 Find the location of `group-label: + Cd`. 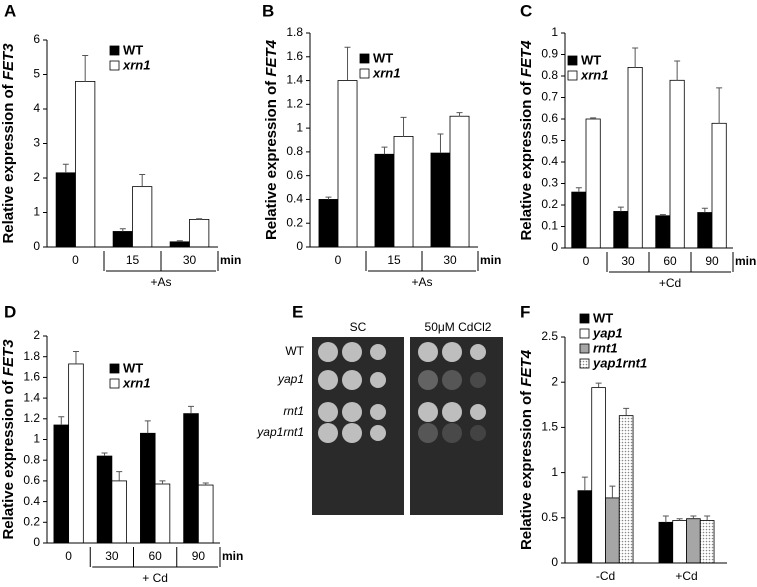

group-label: + Cd is located at coordinates (155, 578).